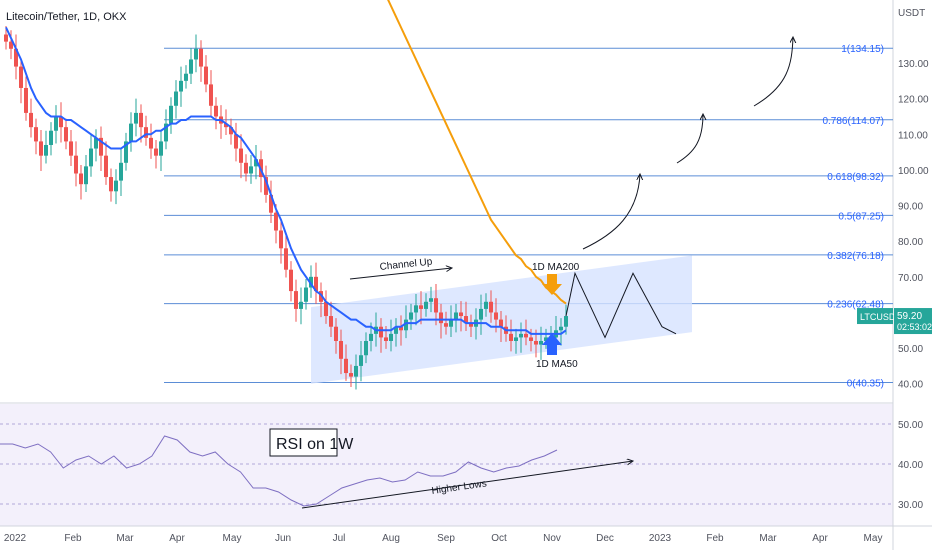  What do you see at coordinates (853, 121) in the screenshot?
I see `fib-label-1: 0.786(114.07)` at bounding box center [853, 121].